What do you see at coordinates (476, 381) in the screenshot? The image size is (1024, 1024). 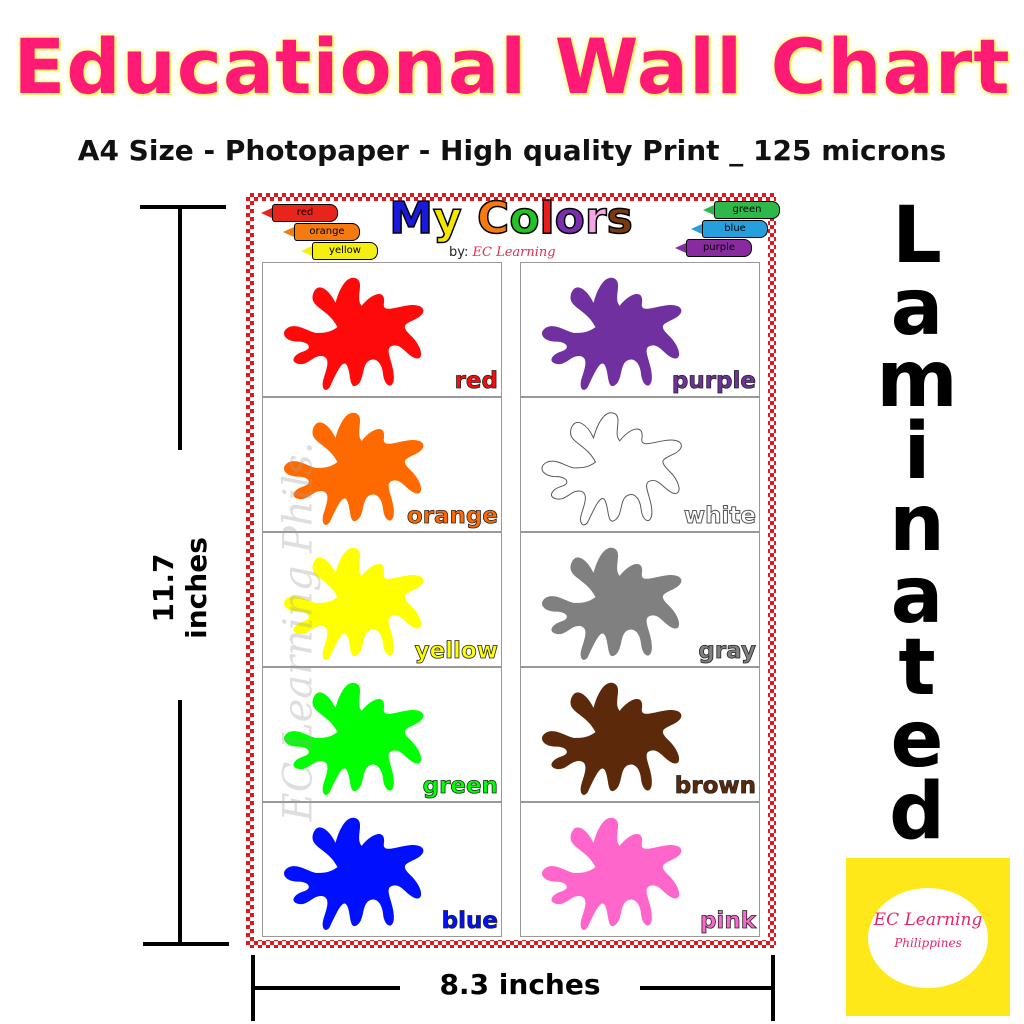 I see `color-label: red` at bounding box center [476, 381].